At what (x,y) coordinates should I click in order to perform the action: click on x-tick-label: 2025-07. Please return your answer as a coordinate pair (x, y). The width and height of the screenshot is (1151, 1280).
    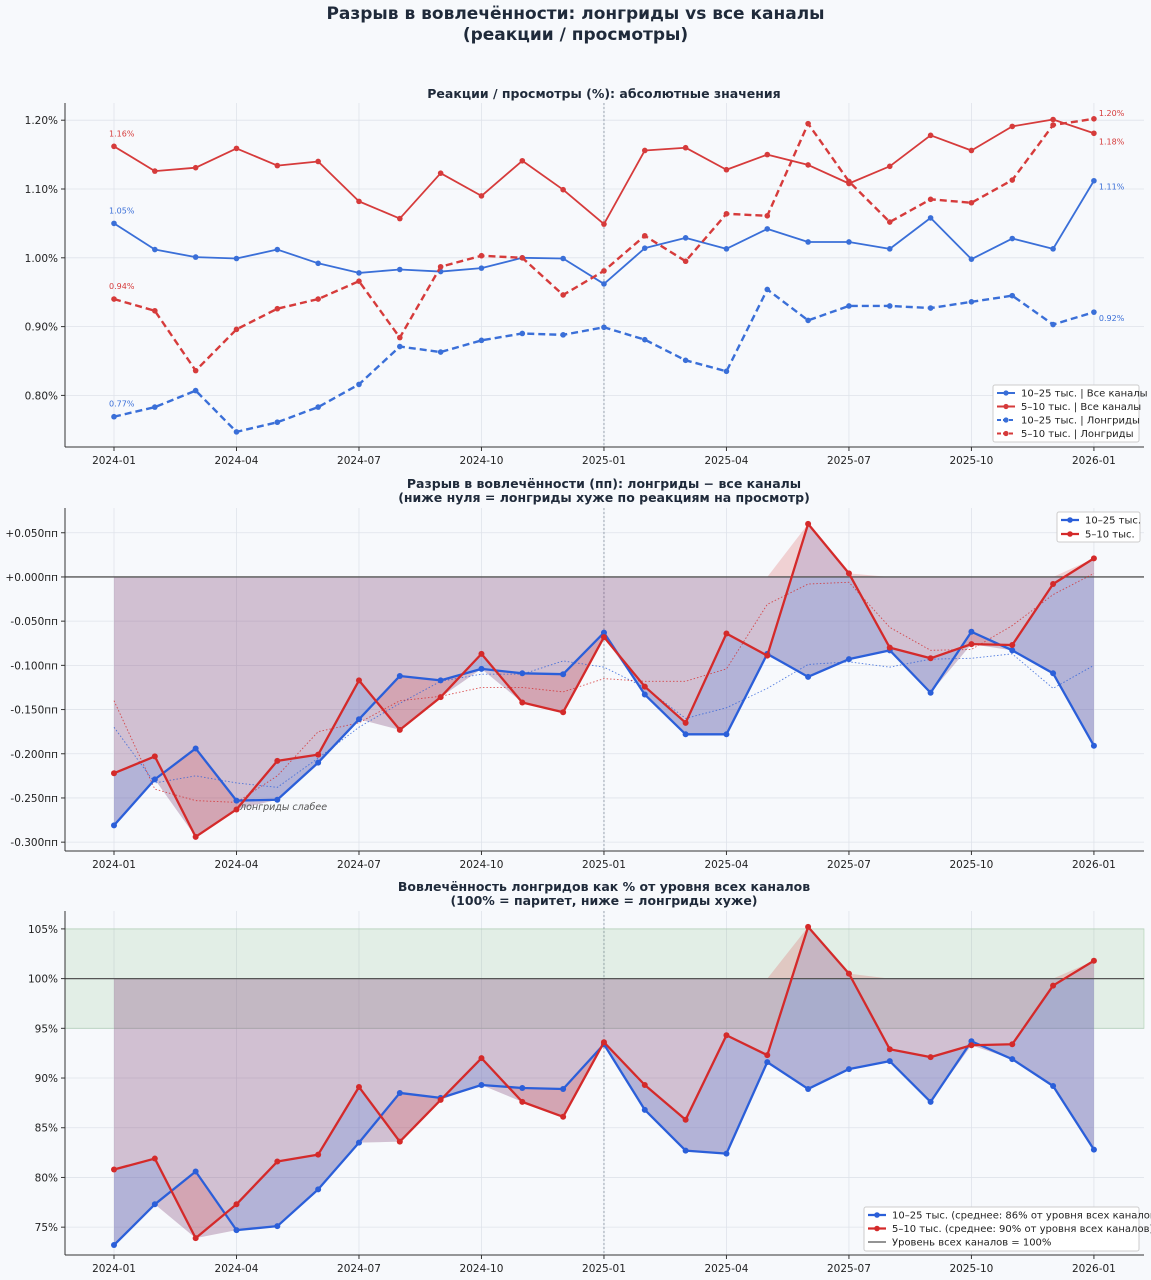
    Looking at the image, I should click on (849, 1269).